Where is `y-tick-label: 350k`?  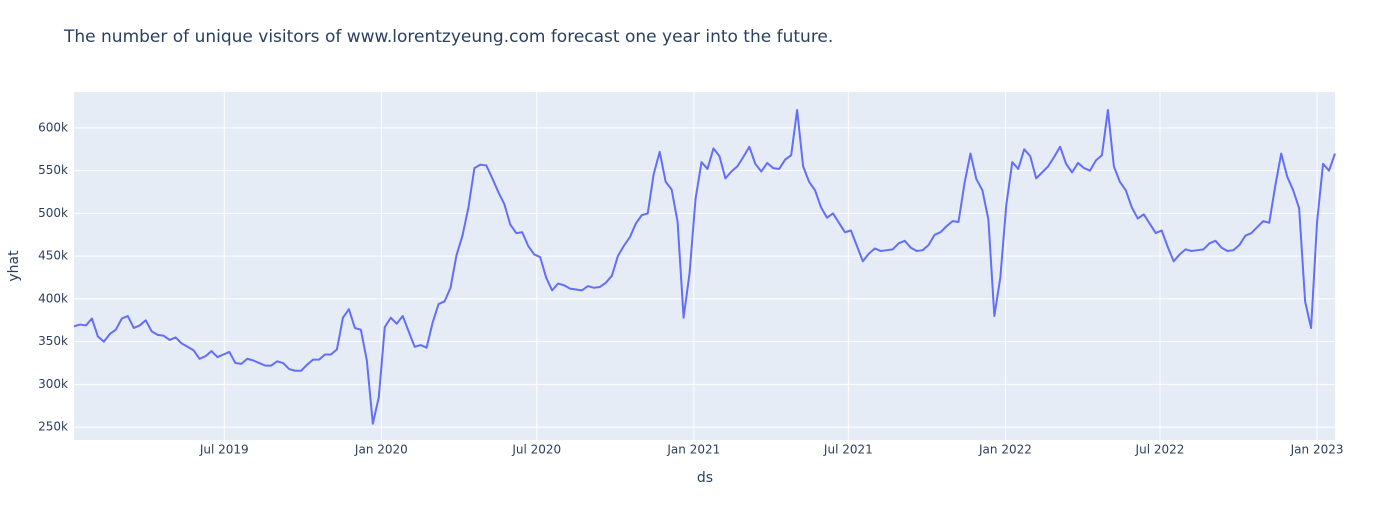 y-tick-label: 350k is located at coordinates (53, 341).